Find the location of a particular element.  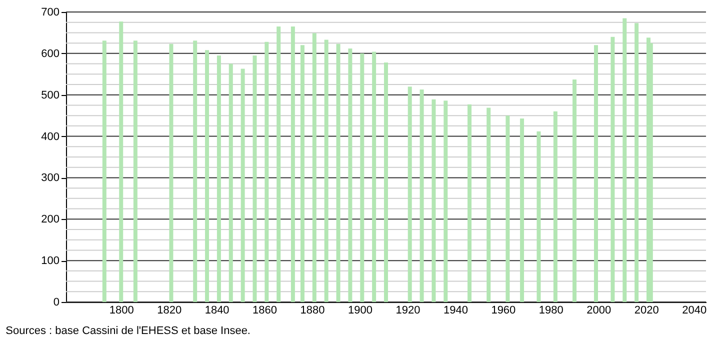

y-tick-label: 400 is located at coordinates (50, 136).